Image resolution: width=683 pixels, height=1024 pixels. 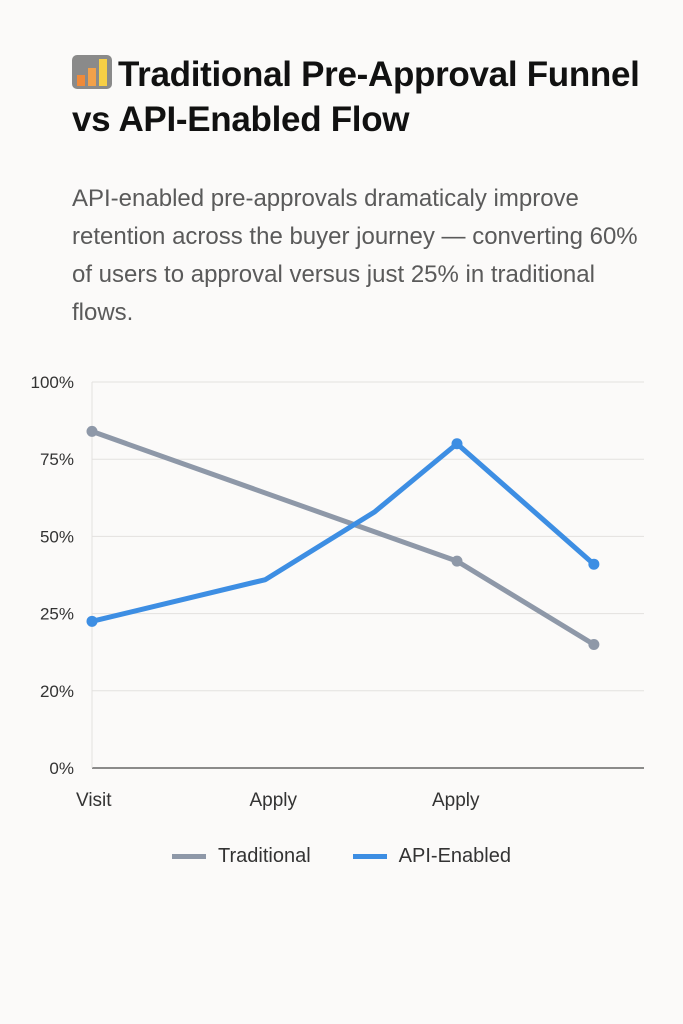 I want to click on x-axis-ticks: Visit Apply Apply, so click(x=278, y=800).